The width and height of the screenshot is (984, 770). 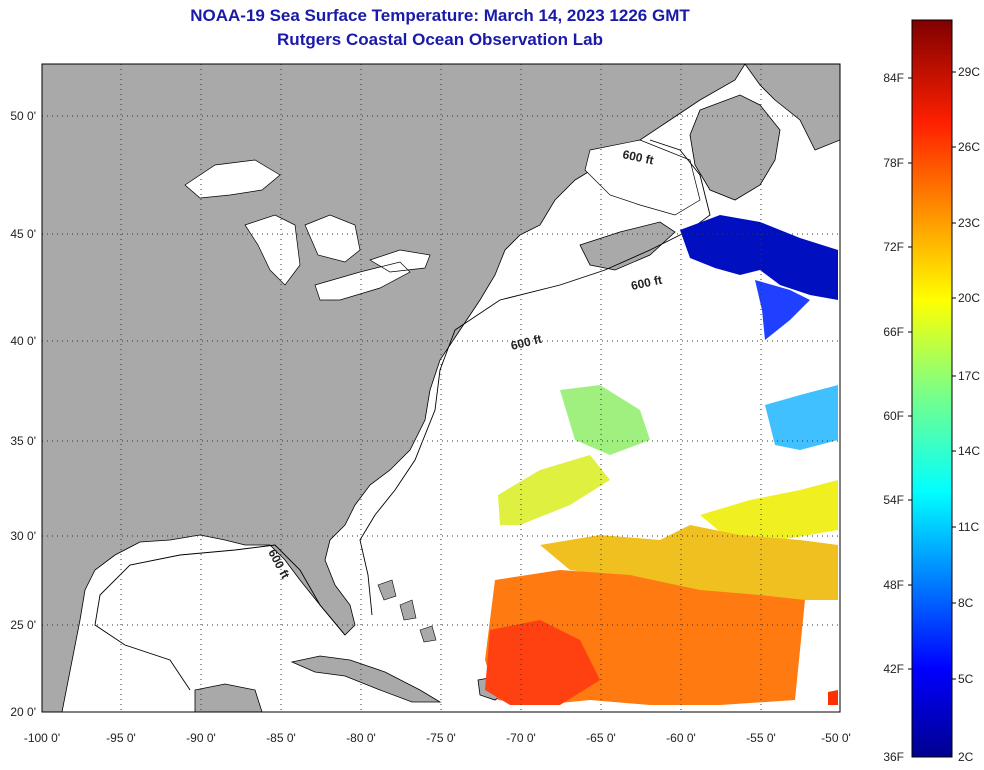 I want to click on f-label-60: 60F, so click(x=893, y=416).